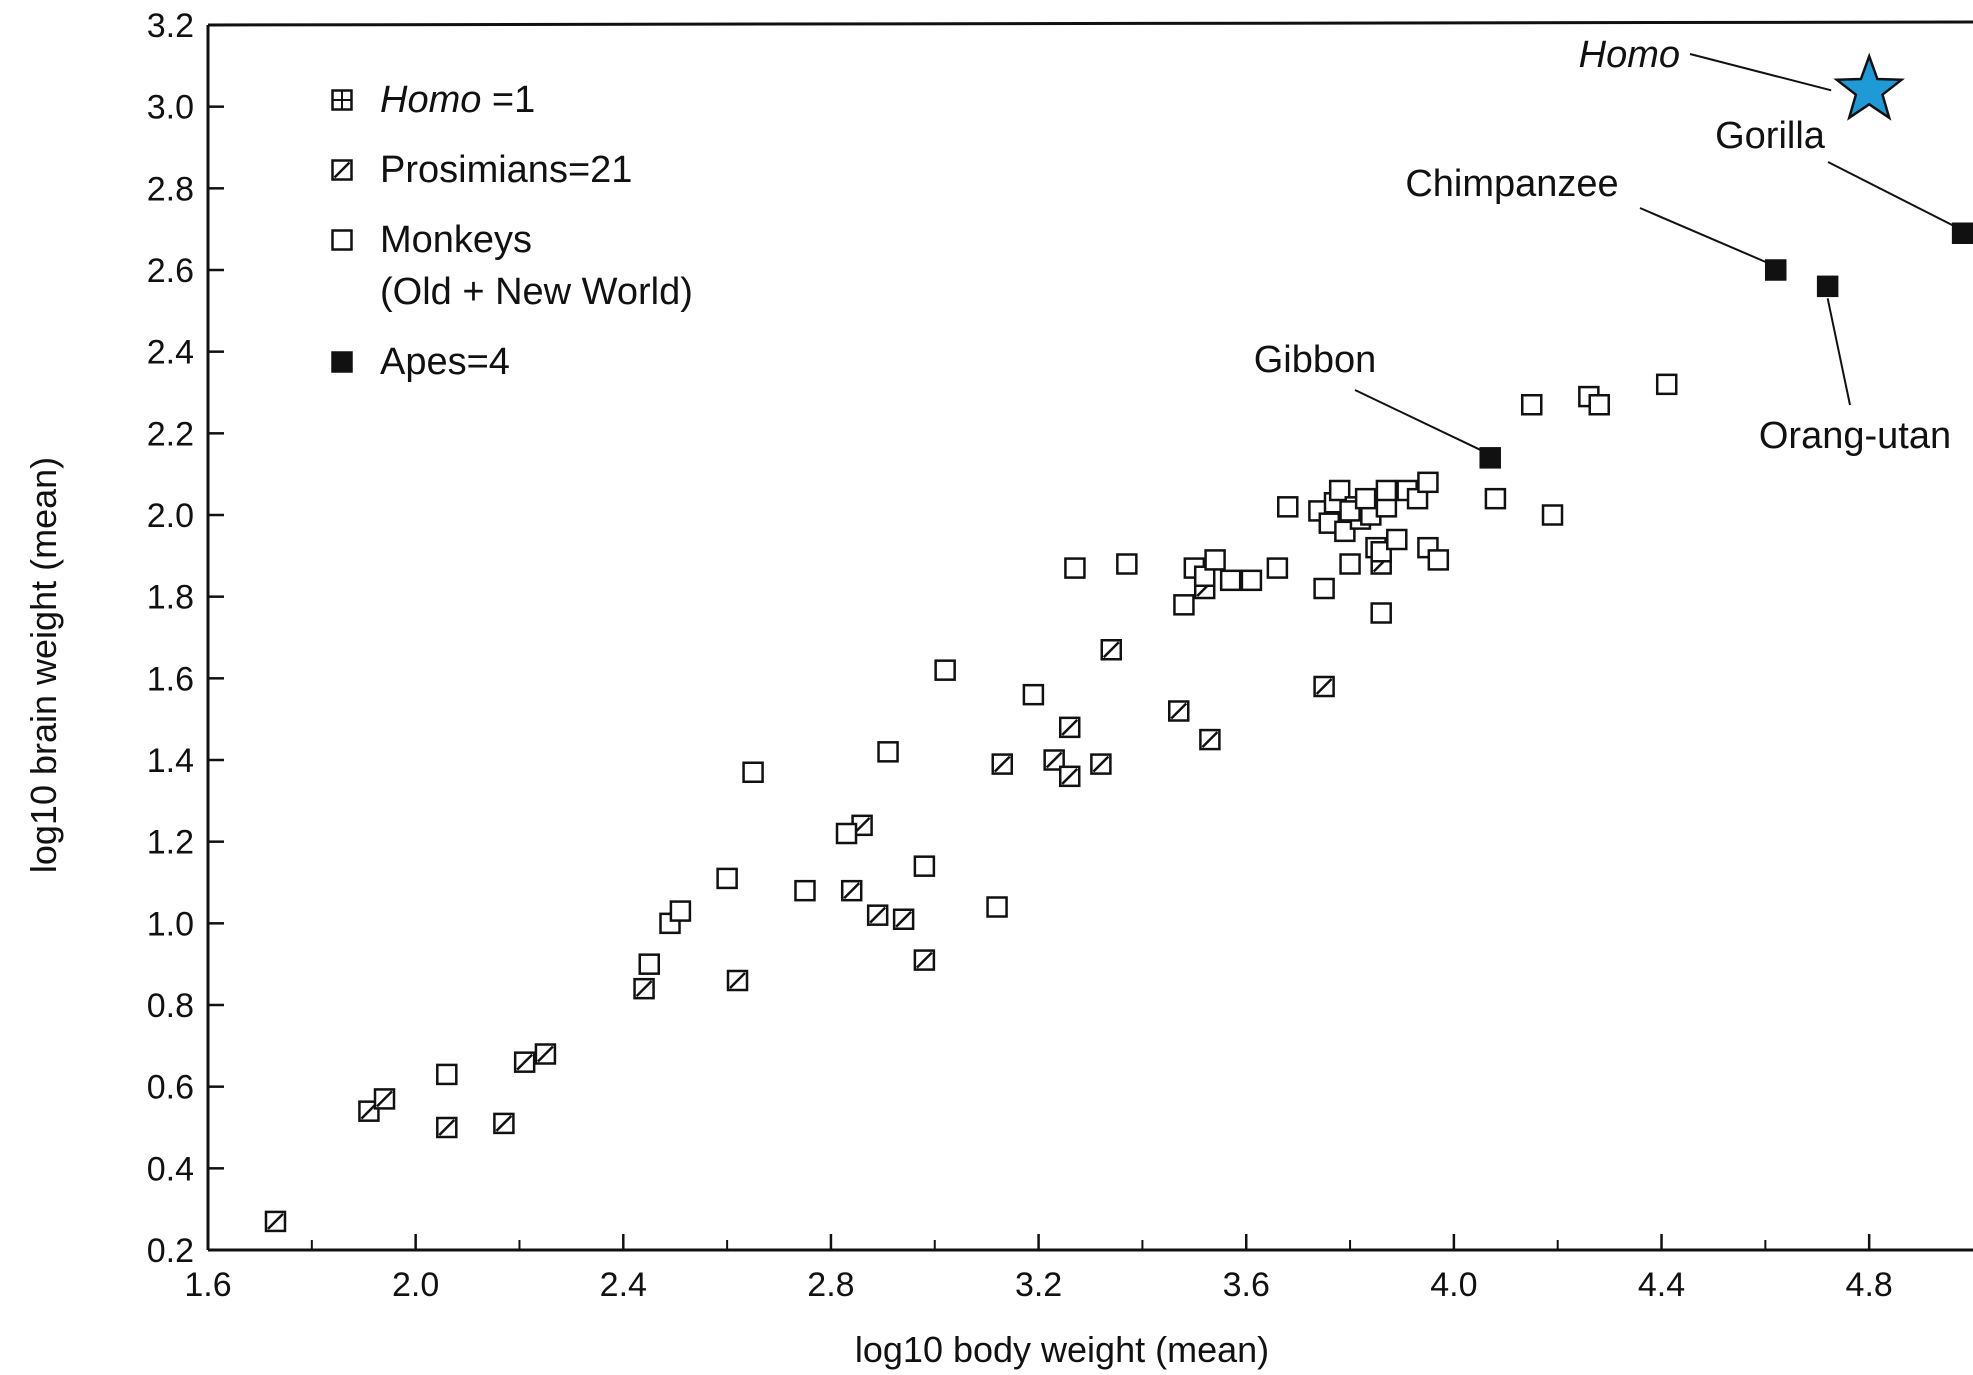  I want to click on x-tick-label: 3.6, so click(1246, 1285).